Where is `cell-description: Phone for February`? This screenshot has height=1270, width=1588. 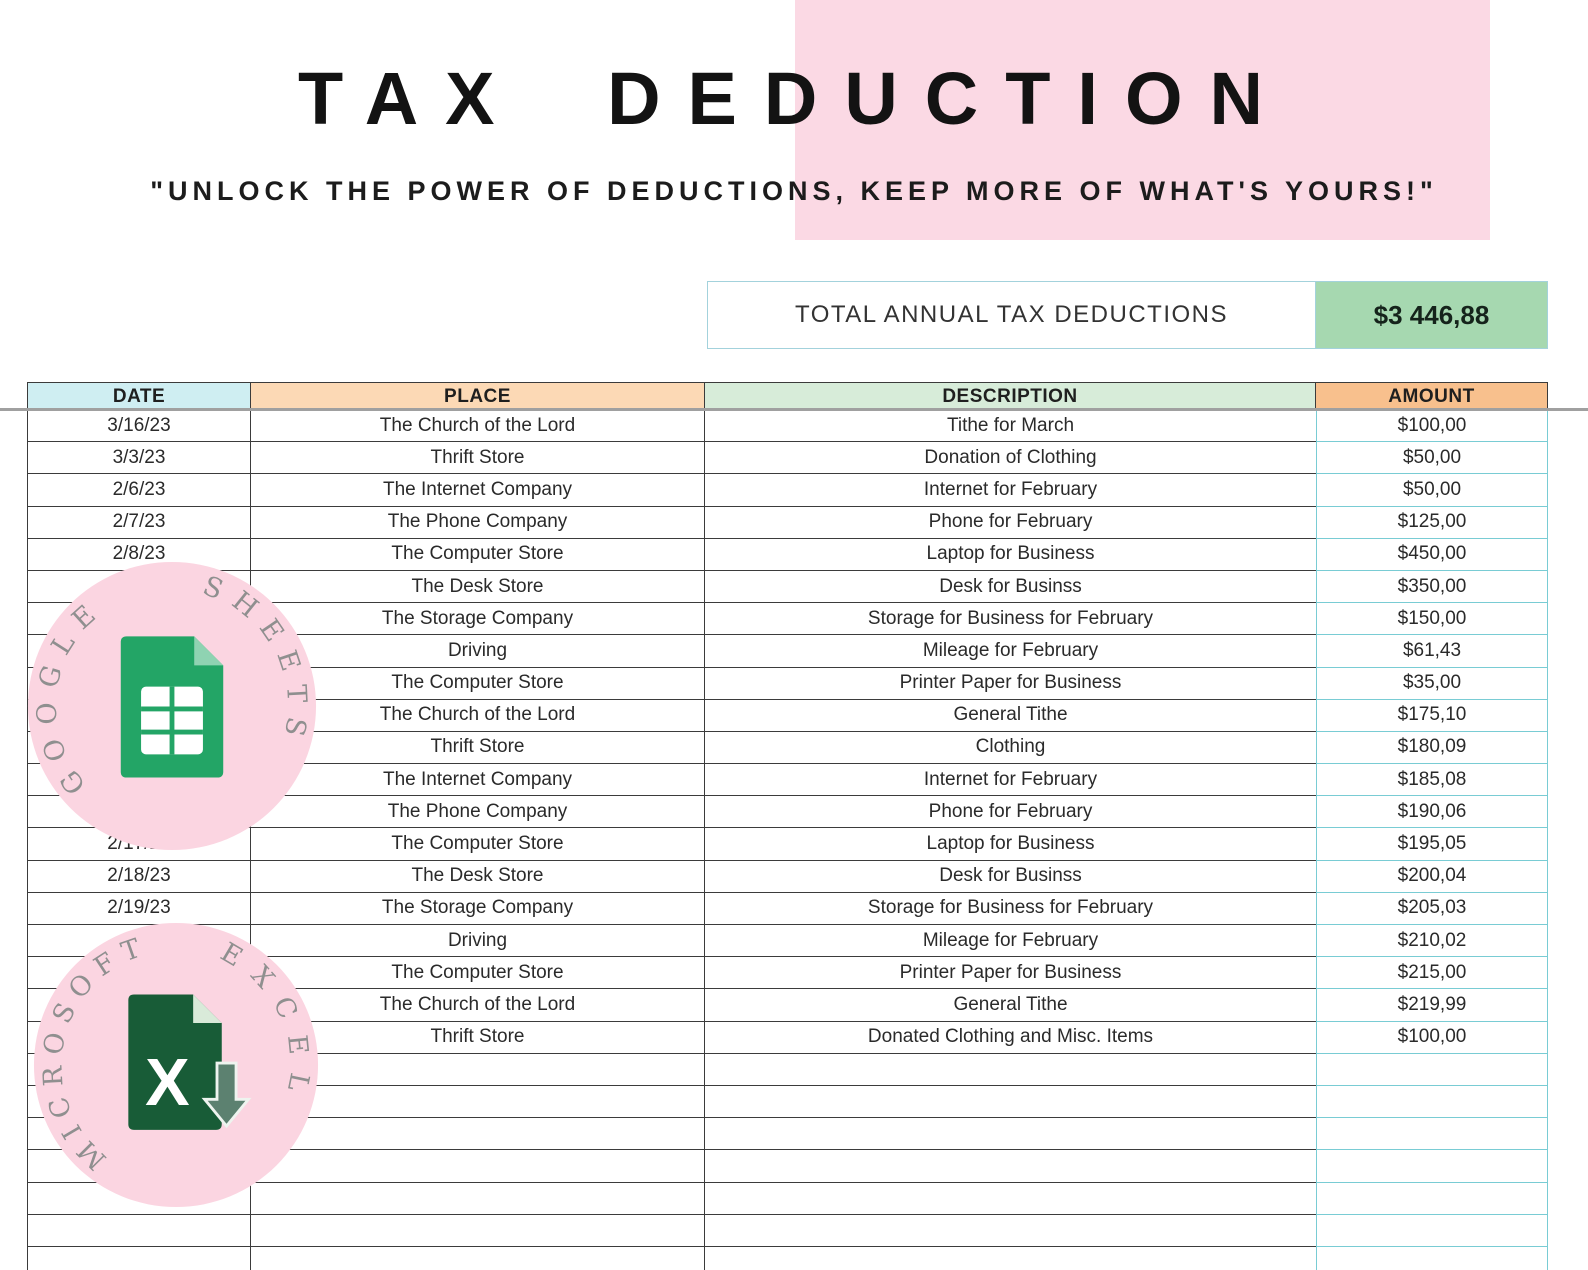
cell-description: Phone for February is located at coordinates (1010, 523).